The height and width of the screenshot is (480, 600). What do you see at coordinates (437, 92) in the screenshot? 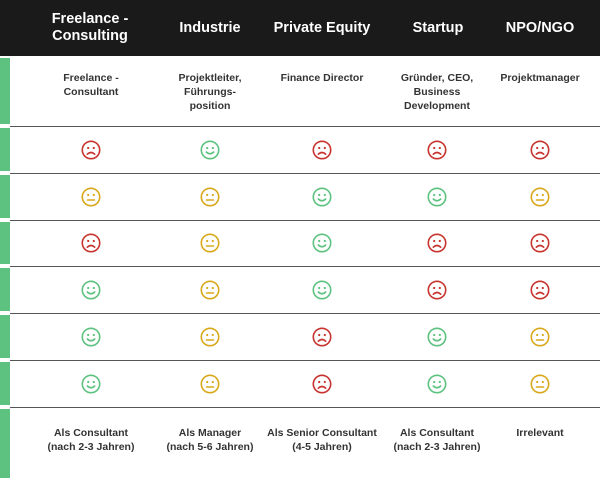
I see `role-cell: Gründer, CEO, Business Development` at bounding box center [437, 92].